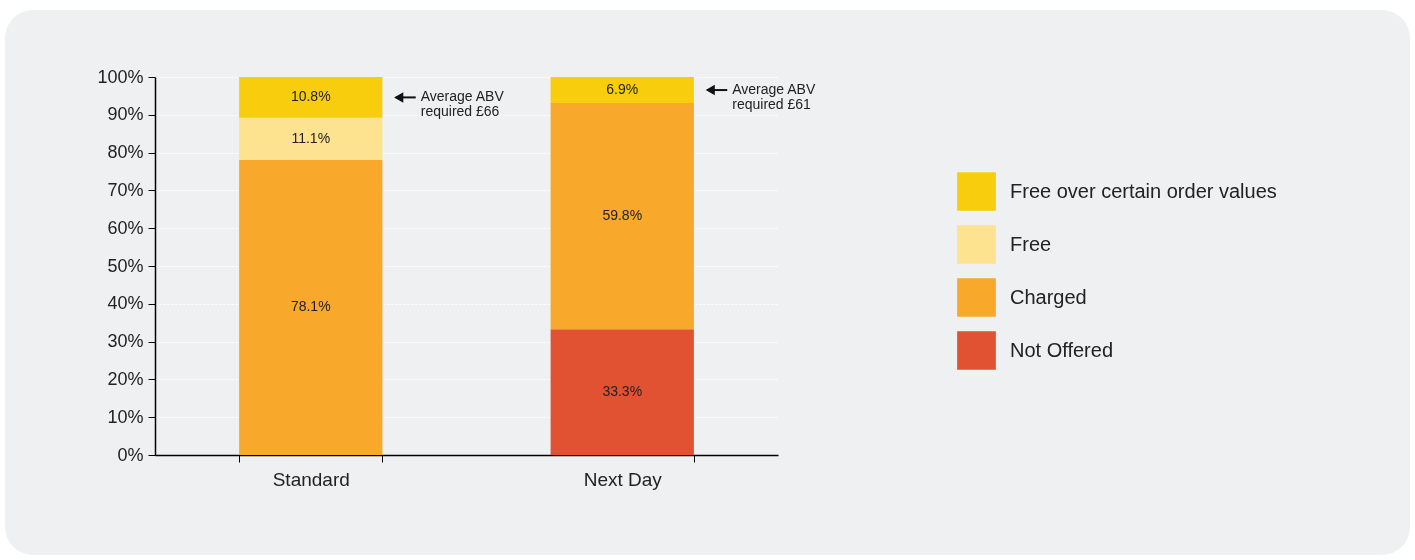  Describe the element at coordinates (130, 454) in the screenshot. I see `y-tick-label: 0%` at that location.